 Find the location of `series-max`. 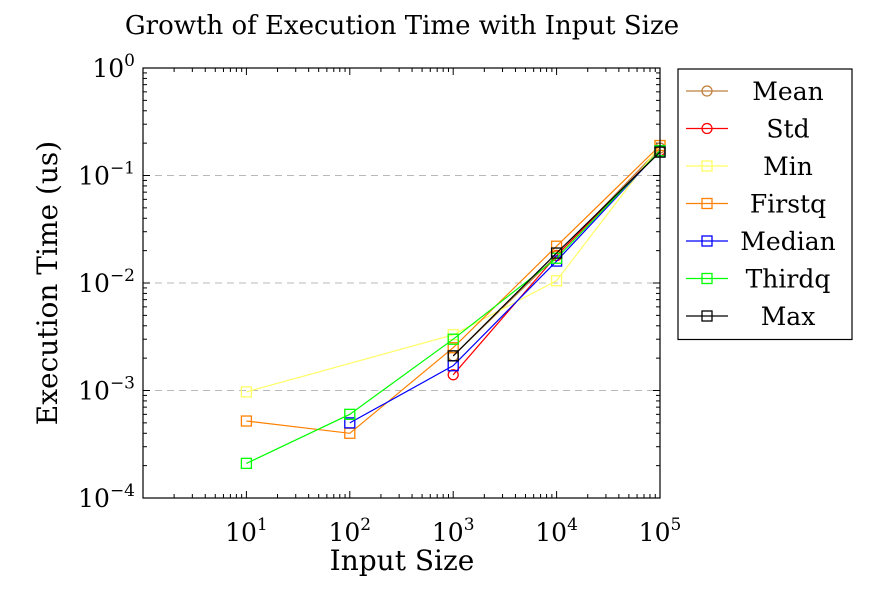

series-max is located at coordinates (556, 254).